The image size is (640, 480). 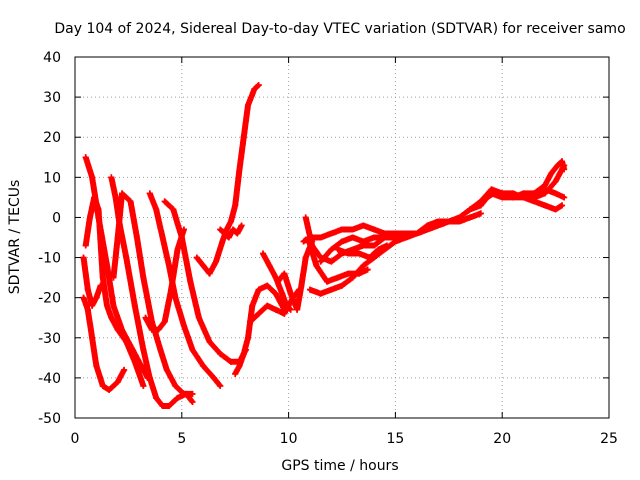 I want to click on x-tick-label: 5, so click(x=181, y=439).